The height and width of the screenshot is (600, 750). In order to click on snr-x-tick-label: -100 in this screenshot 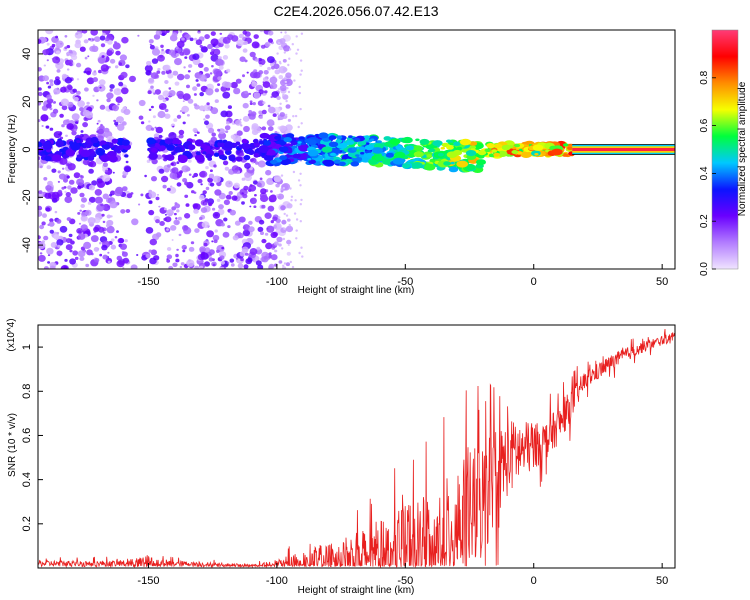, I will do `click(277, 581)`.